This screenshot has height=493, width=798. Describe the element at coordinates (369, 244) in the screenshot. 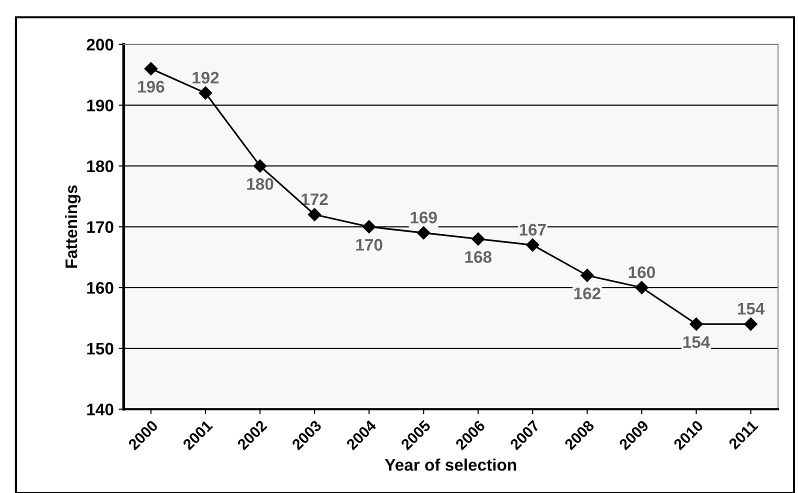

I see `data-label: 170` at that location.